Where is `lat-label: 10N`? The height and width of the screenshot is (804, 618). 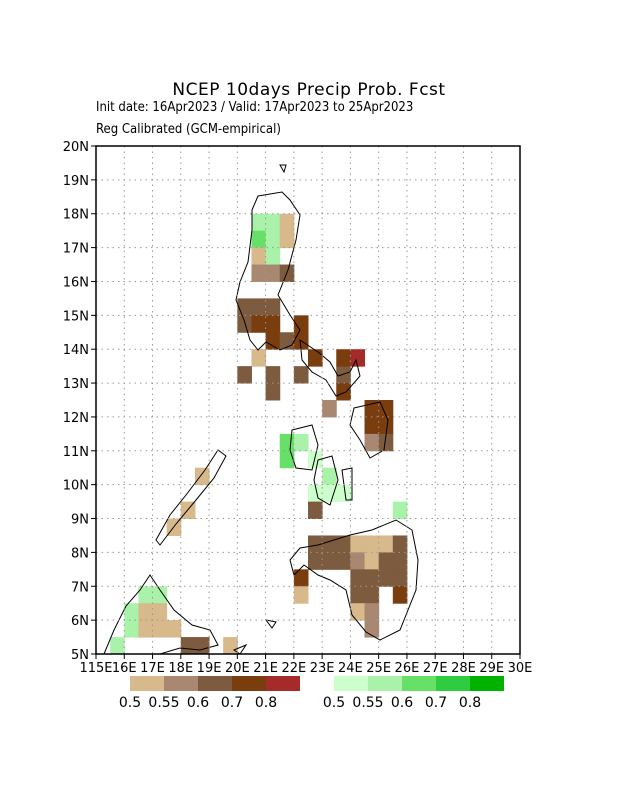
lat-label: 10N is located at coordinates (76, 486).